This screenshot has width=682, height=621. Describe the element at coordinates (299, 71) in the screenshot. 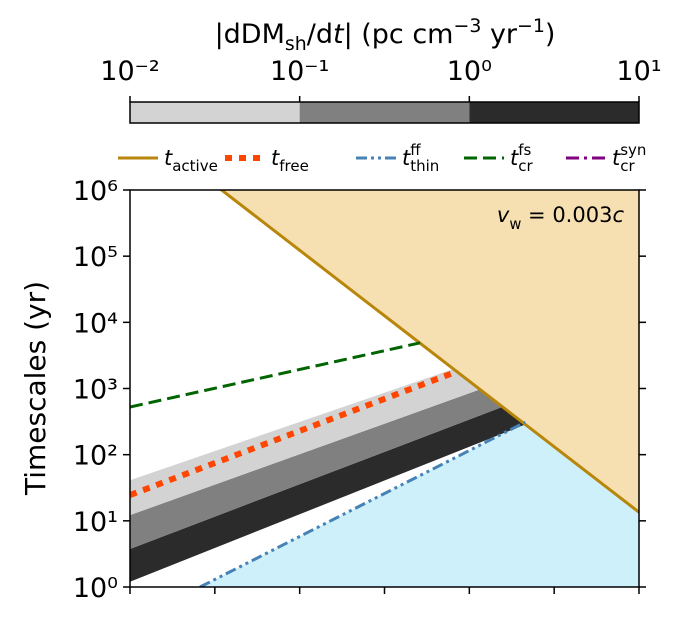

I see `colorbar-tick-label: 10⁻¹` at that location.